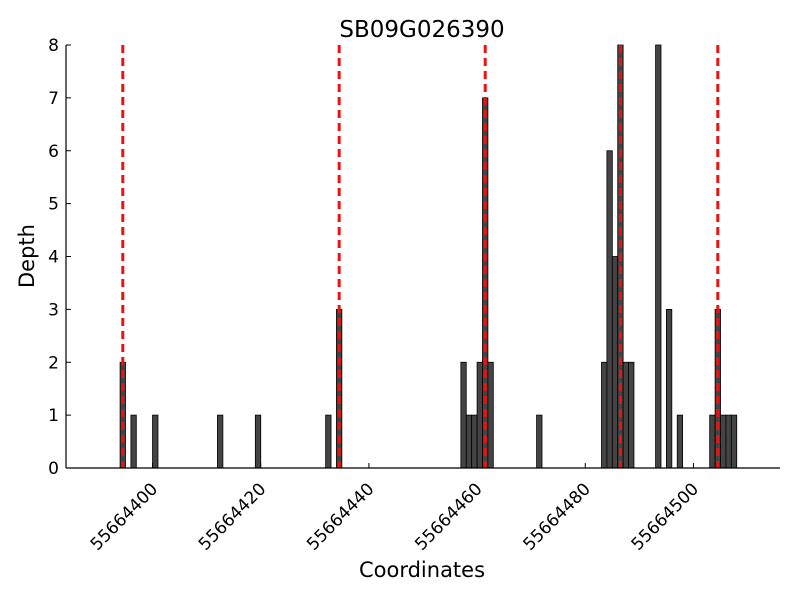 The width and height of the screenshot is (800, 600). Describe the element at coordinates (124, 516) in the screenshot. I see `x-tick-label: 55664400` at that location.